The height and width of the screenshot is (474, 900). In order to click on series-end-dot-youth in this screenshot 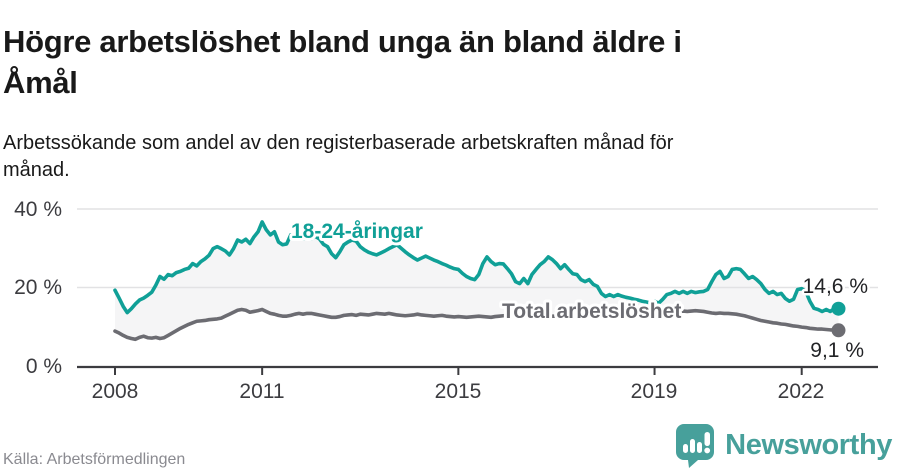, I will do `click(838, 308)`.